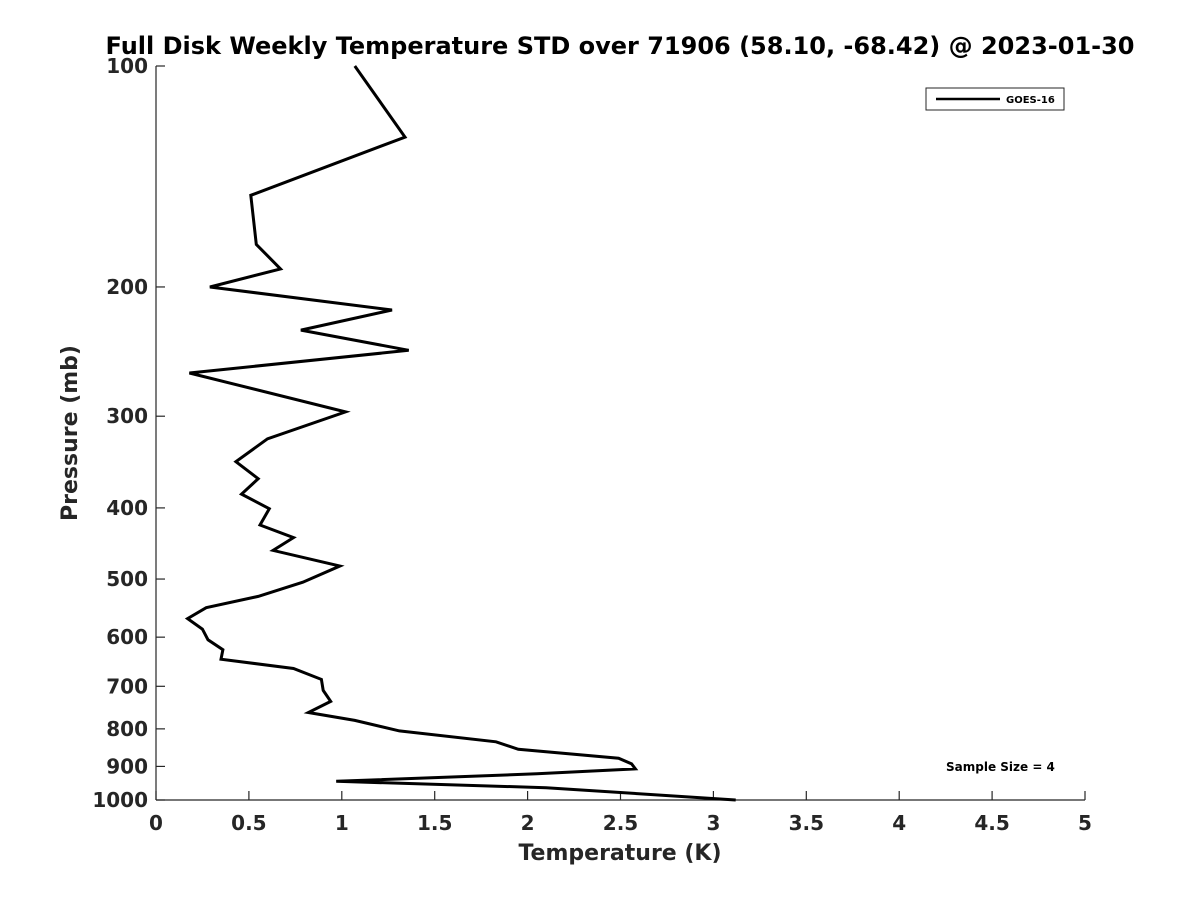  Describe the element at coordinates (127, 416) in the screenshot. I see `y-tick-label: 300` at that location.